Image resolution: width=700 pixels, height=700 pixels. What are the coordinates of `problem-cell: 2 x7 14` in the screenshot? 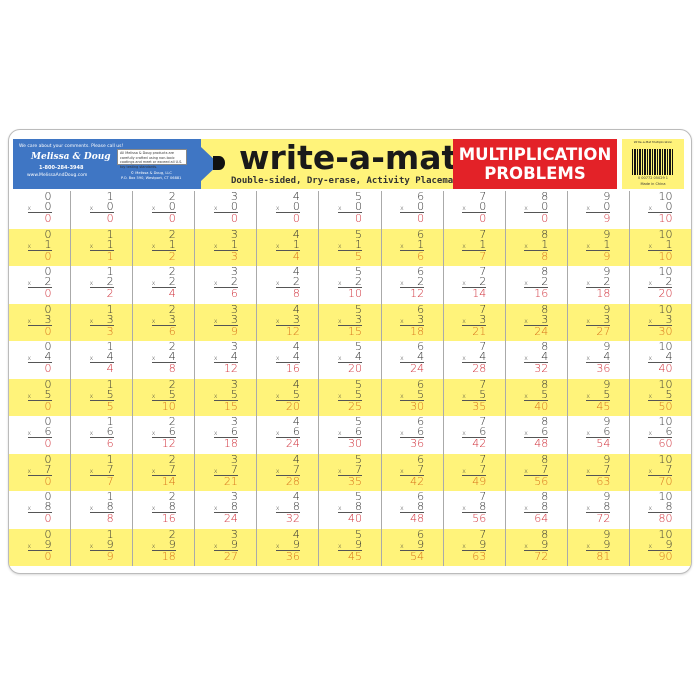 It's located at (163, 472).